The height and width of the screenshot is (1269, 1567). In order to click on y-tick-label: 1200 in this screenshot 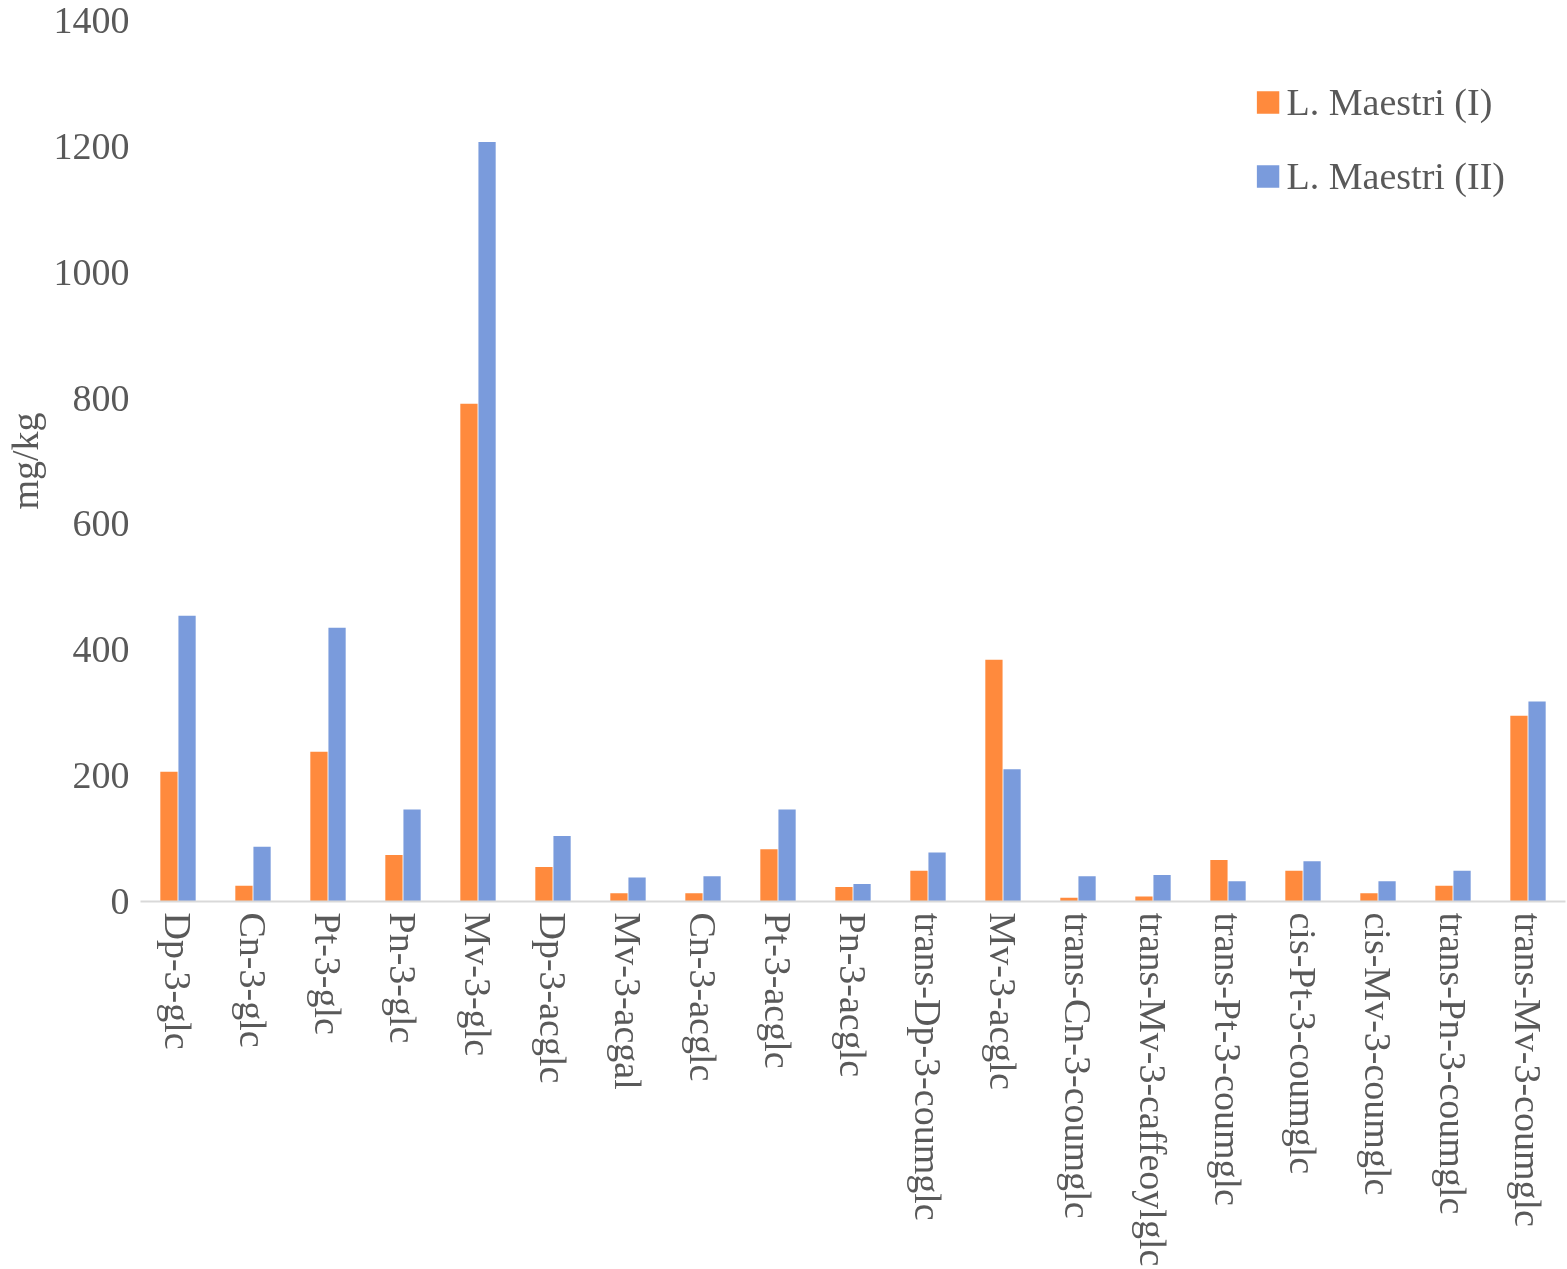, I will do `click(91, 145)`.